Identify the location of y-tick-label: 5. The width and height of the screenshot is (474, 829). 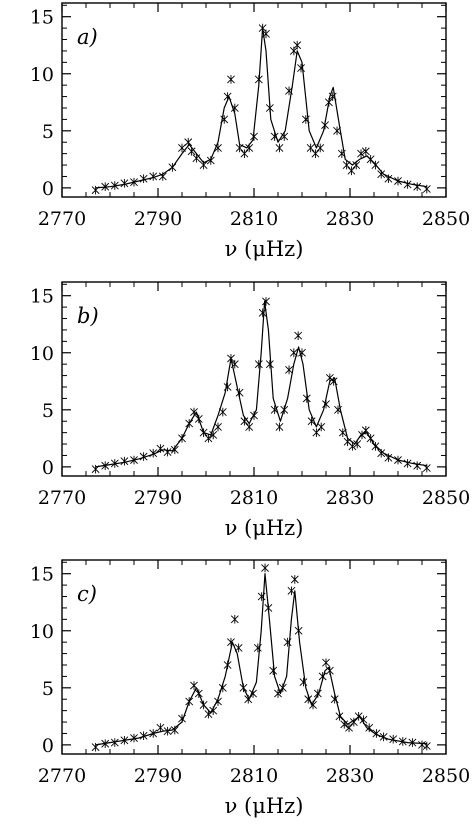
(48, 132).